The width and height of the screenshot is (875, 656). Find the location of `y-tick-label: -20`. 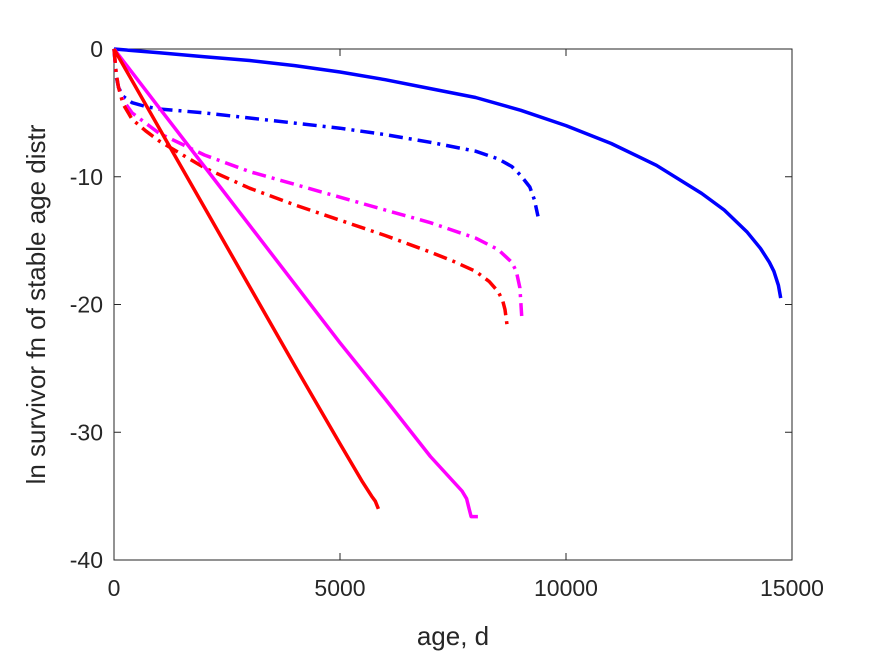

y-tick-label: -20 is located at coordinates (86, 305).